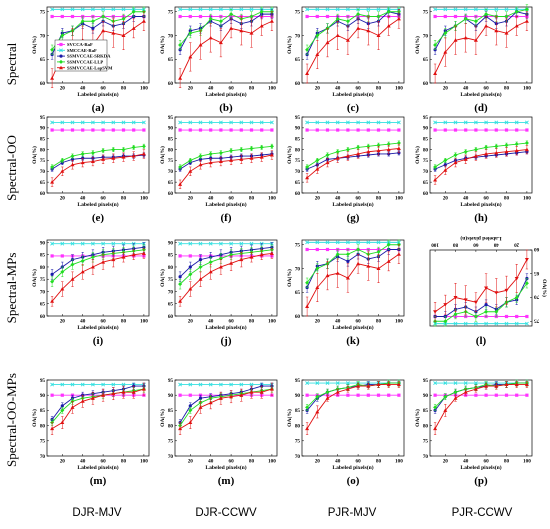 The width and height of the screenshot is (550, 529). What do you see at coordinates (353, 163) in the screenshot?
I see `series-ssmvccae-lapsvm` at bounding box center [353, 163].